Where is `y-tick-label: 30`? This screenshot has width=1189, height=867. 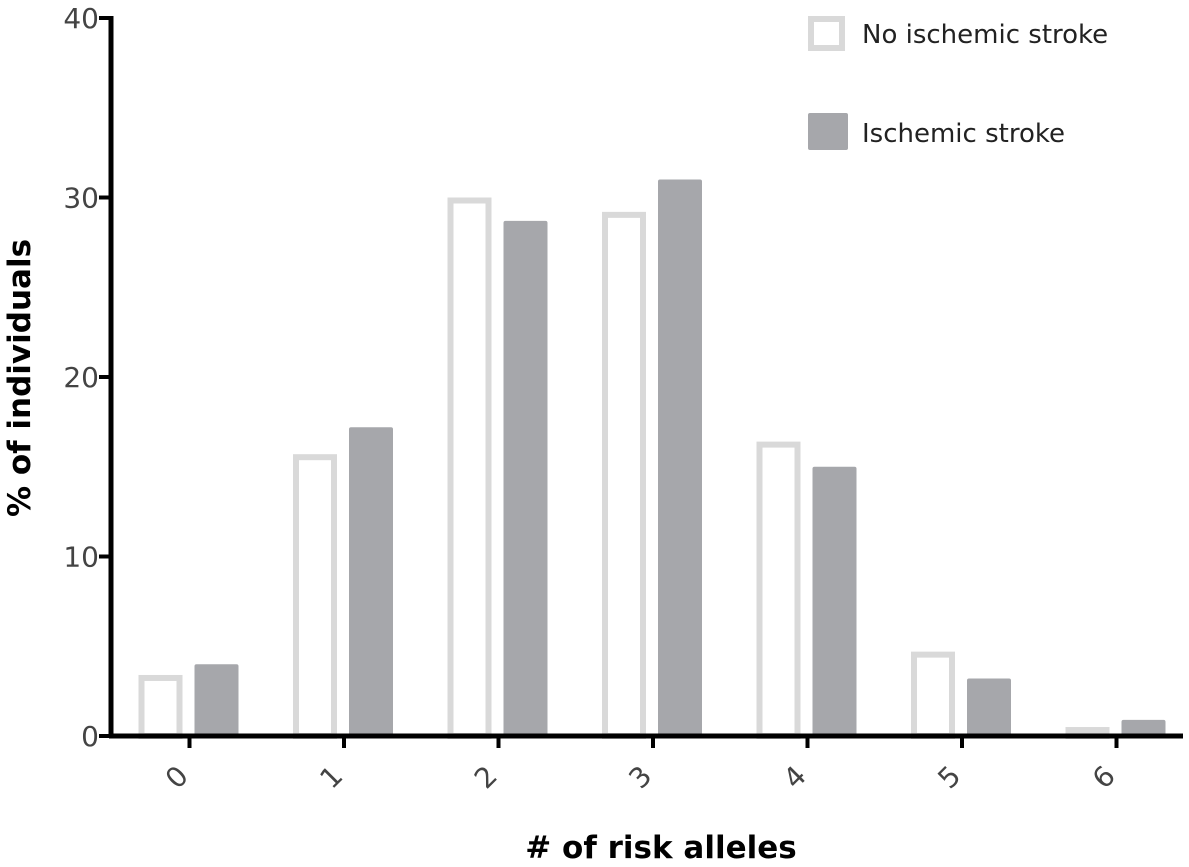
y-tick-label: 30 is located at coordinates (81, 198).